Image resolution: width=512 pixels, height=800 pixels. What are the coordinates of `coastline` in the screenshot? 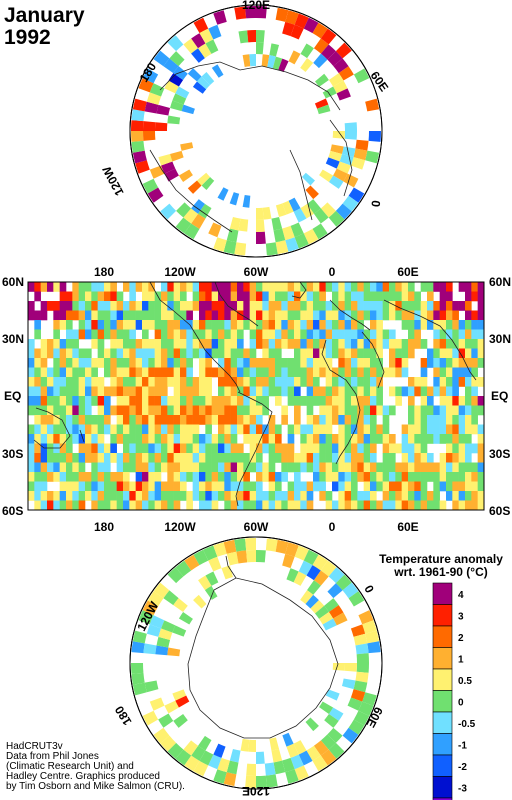 It's located at (254, 449).